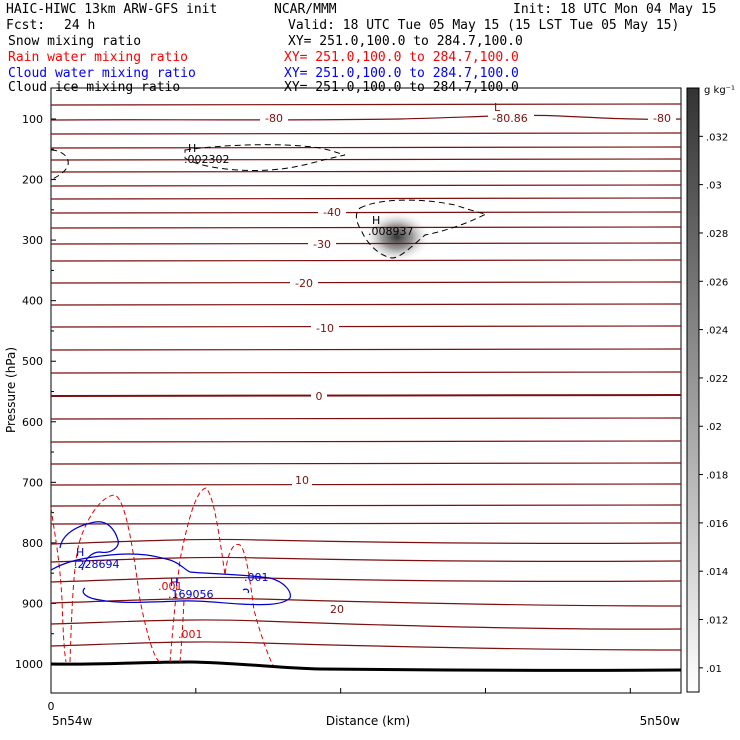 The image size is (740, 740). I want to click on y-tick-label: 900, so click(32, 603).